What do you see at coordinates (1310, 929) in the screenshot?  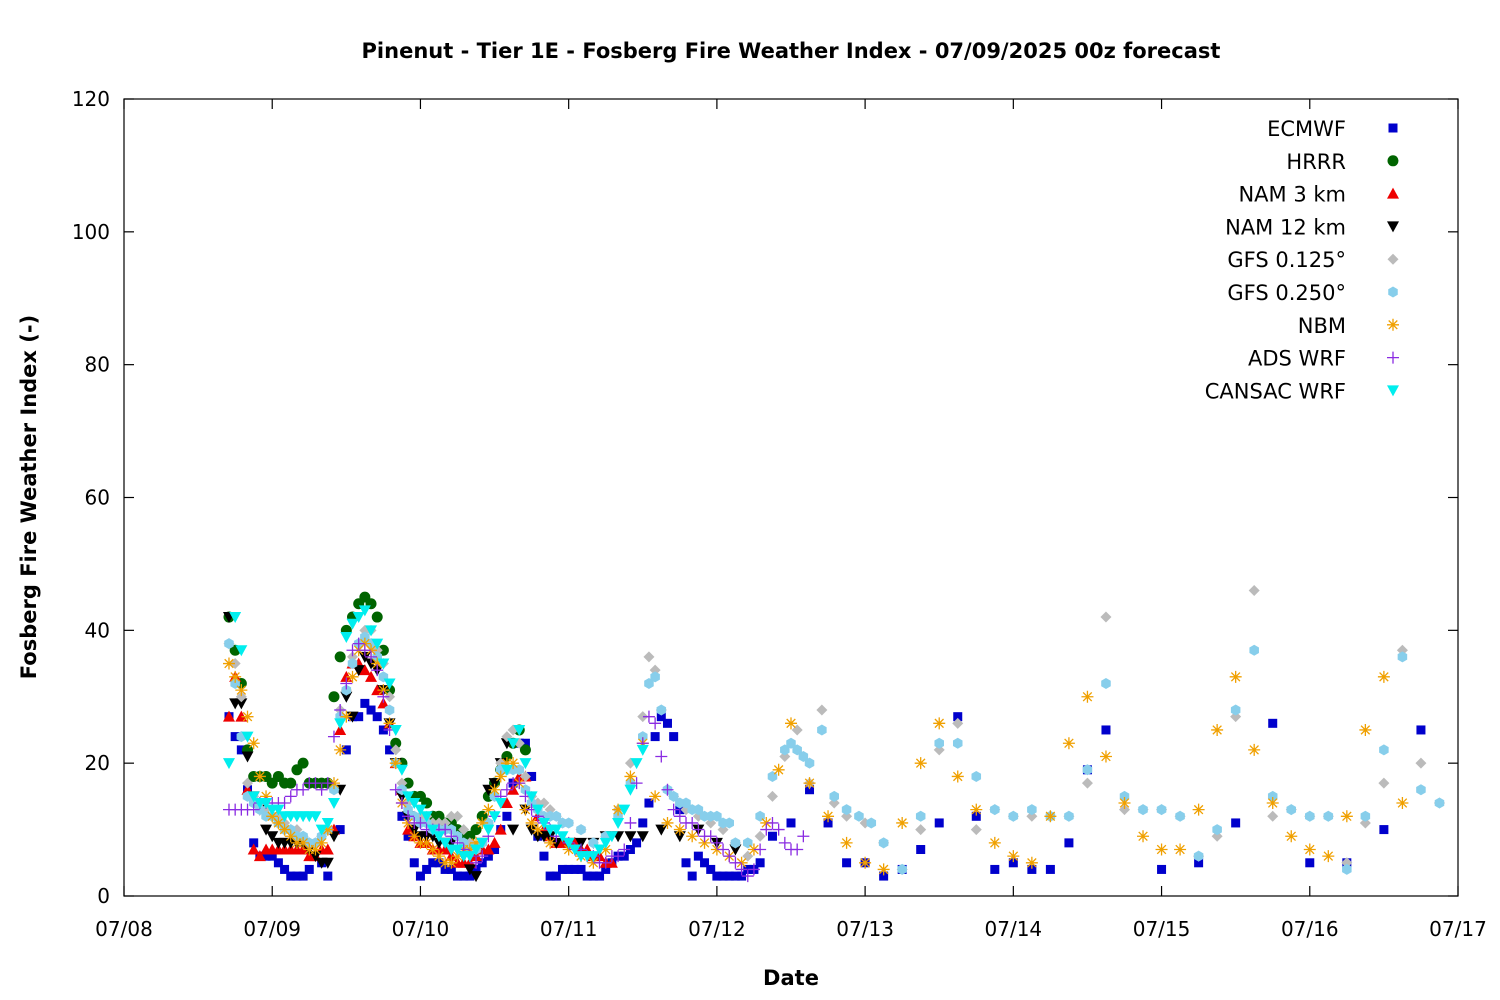 I see `x-tick-label: 07/16` at bounding box center [1310, 929].